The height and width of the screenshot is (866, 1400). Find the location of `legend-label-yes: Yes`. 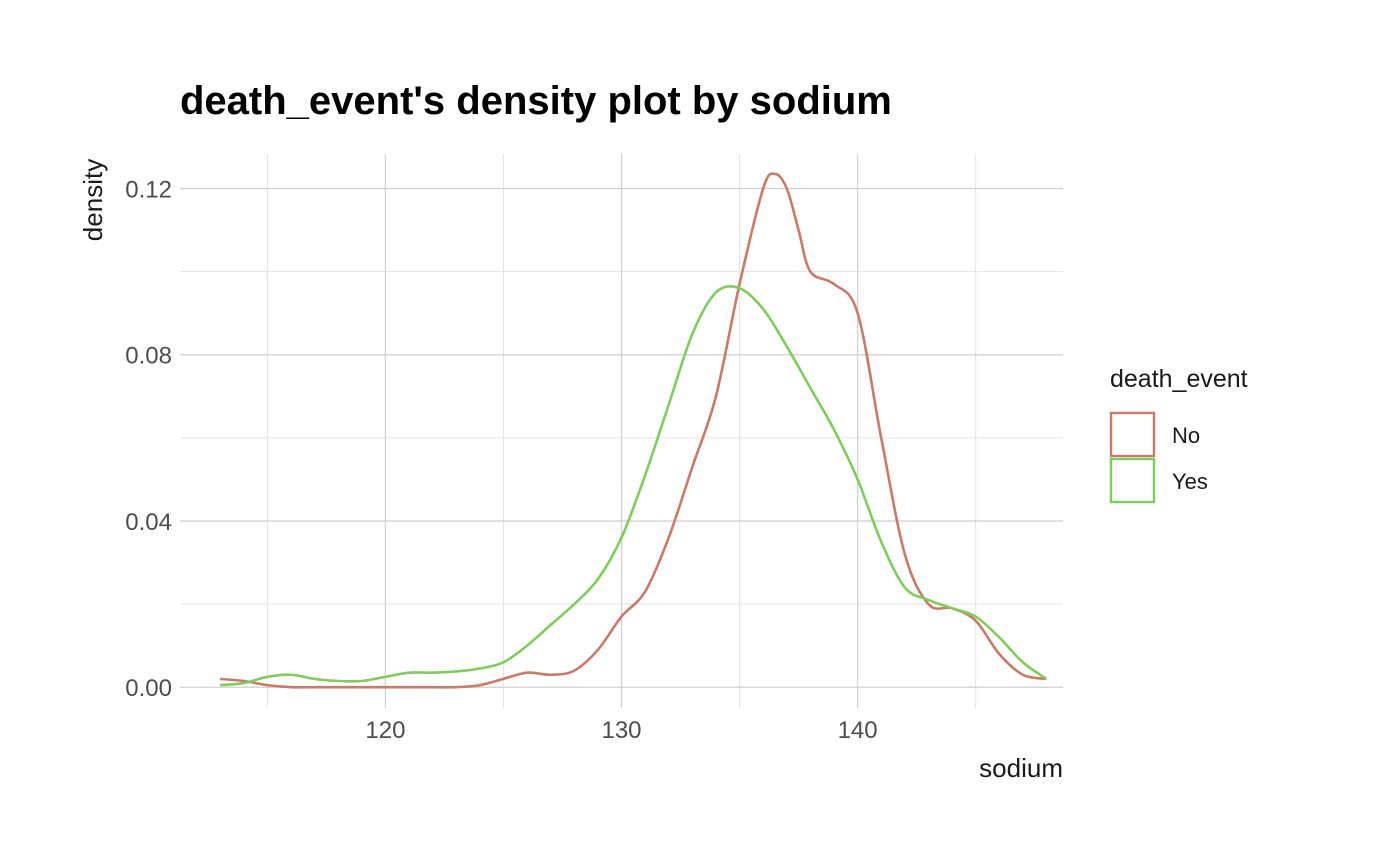

legend-label-yes: Yes is located at coordinates (1190, 481).